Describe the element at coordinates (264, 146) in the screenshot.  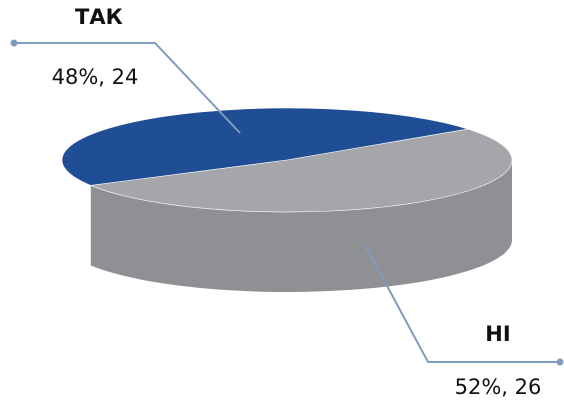
I see `pie-slice` at that location.